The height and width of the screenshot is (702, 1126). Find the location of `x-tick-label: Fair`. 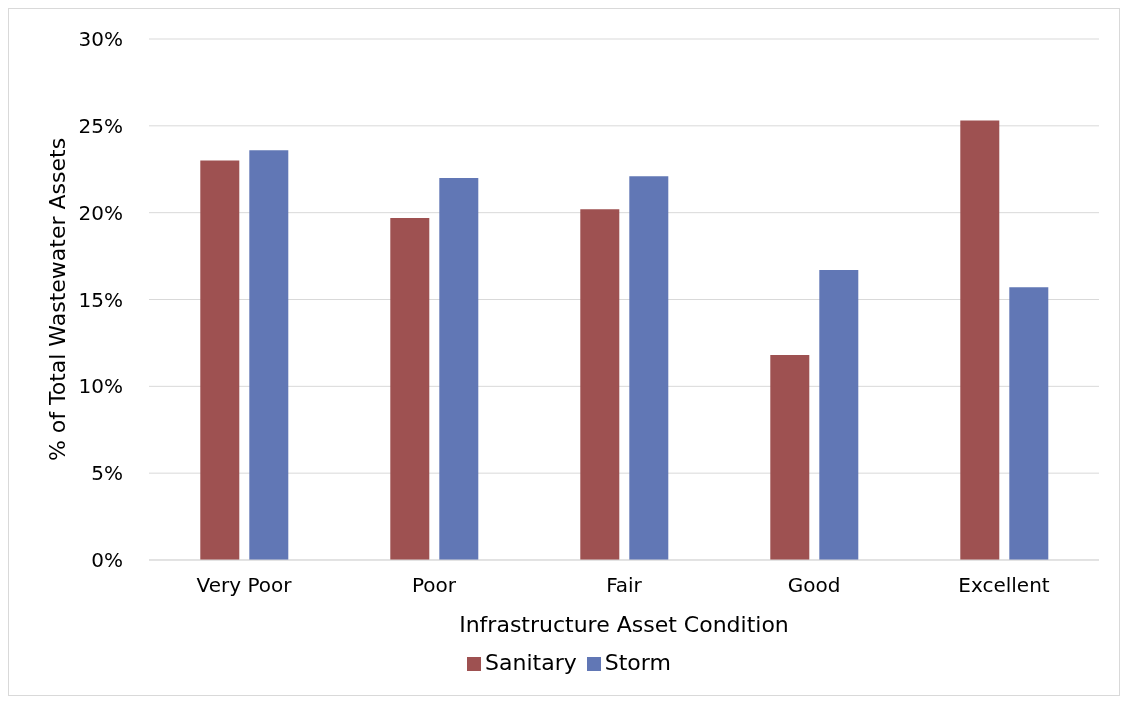

x-tick-label: Fair is located at coordinates (624, 585).